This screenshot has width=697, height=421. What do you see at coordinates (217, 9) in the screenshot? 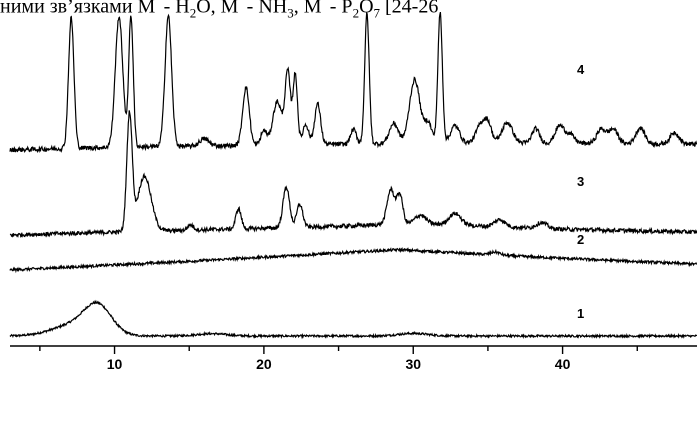
I see `caption-part: O, M` at bounding box center [217, 9].